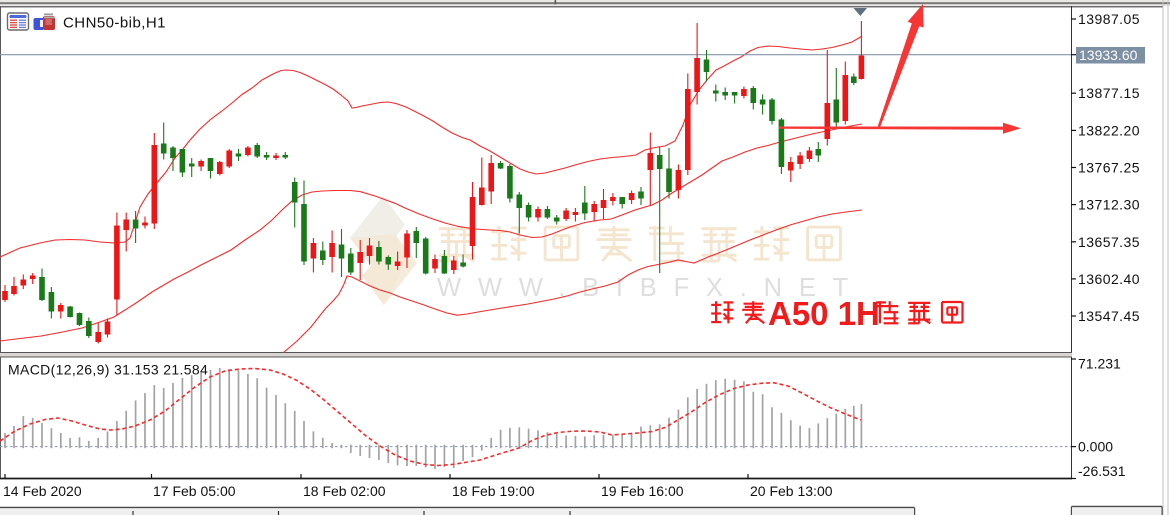 This screenshot has width=1170, height=515. Describe the element at coordinates (194, 491) in the screenshot. I see `svg-text: 17 Feb 05:00` at that location.